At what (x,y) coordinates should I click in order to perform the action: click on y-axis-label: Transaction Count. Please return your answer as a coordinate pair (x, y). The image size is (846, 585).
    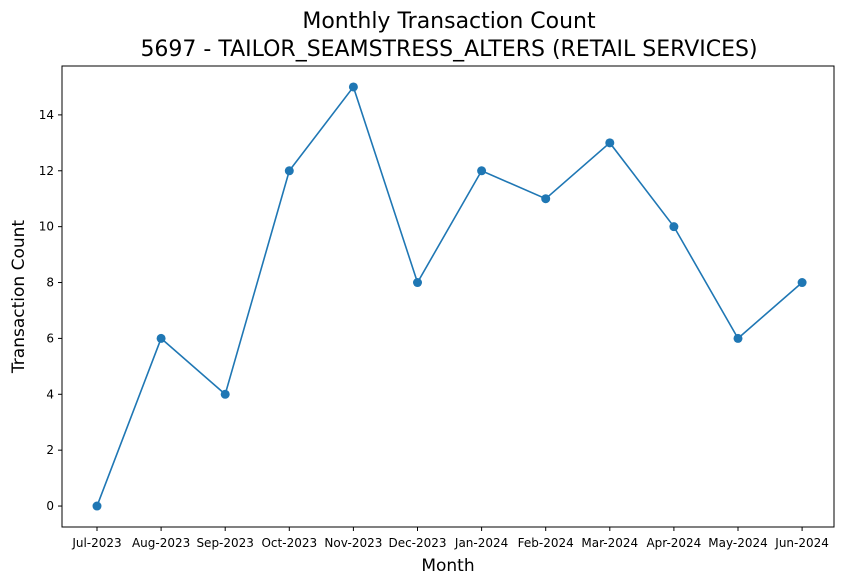
    Looking at the image, I should click on (19, 297).